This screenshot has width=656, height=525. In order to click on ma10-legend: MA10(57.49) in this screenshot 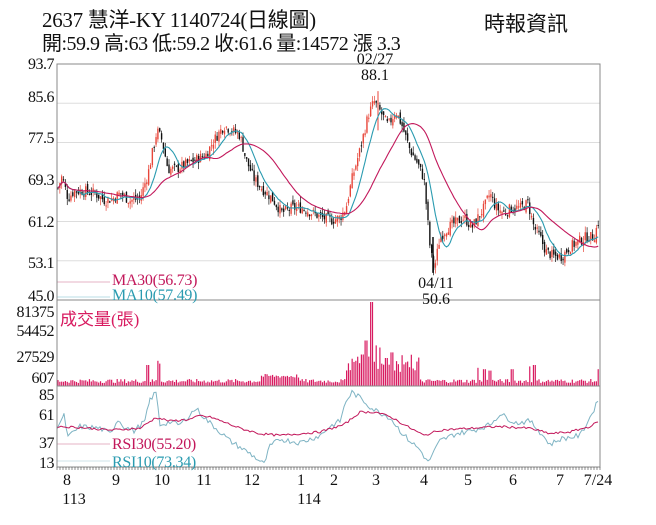, I will do `click(155, 295)`.